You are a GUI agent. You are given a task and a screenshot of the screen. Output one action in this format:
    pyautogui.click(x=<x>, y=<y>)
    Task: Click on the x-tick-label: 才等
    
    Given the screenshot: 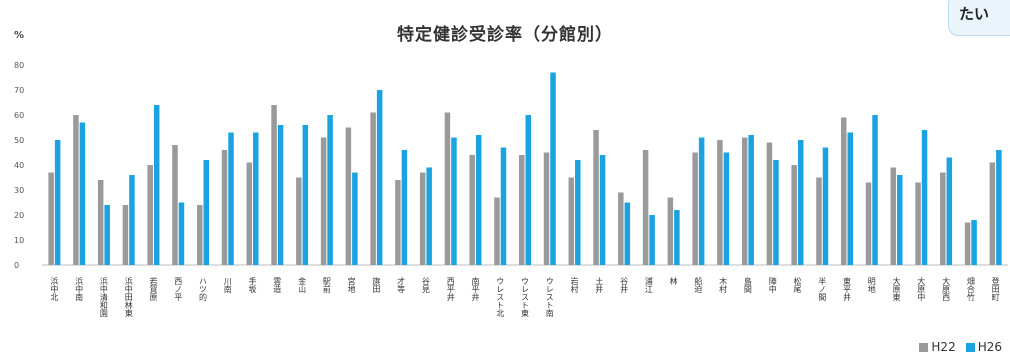 What is the action you would take?
    pyautogui.click(x=401, y=284)
    